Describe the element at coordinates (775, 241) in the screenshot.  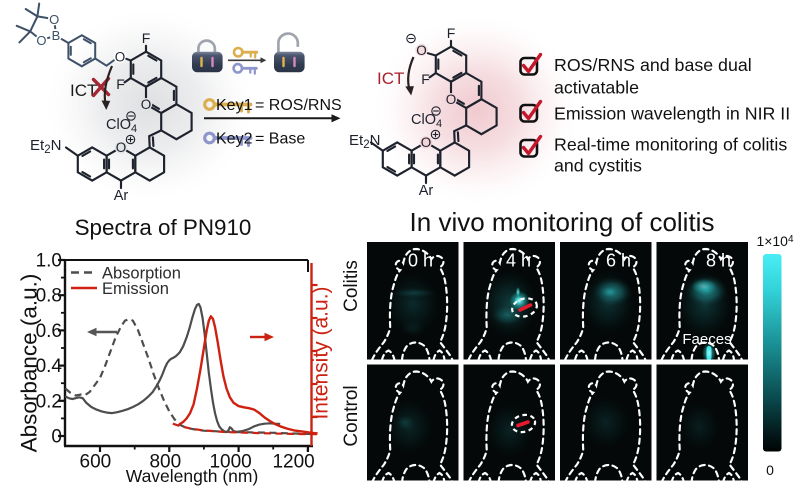
I see `svg-text: 1×104` at that location.